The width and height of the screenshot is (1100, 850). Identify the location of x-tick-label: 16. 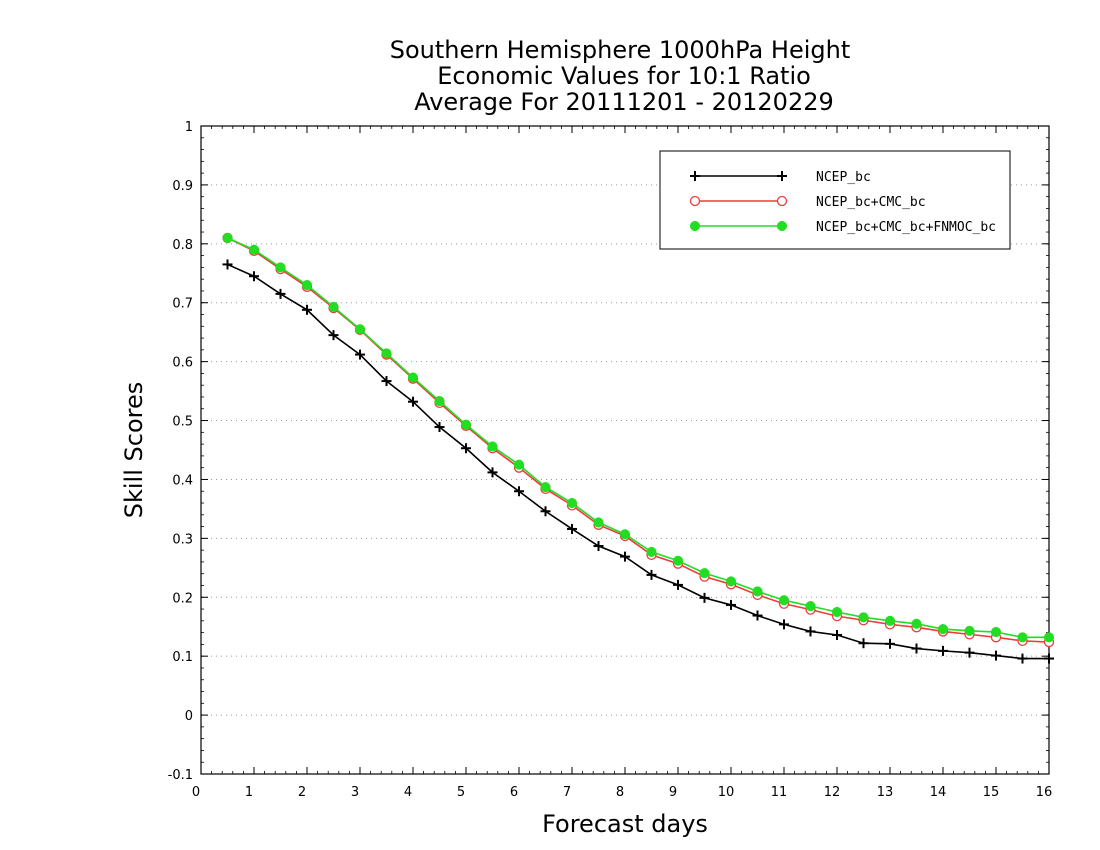
(1044, 792).